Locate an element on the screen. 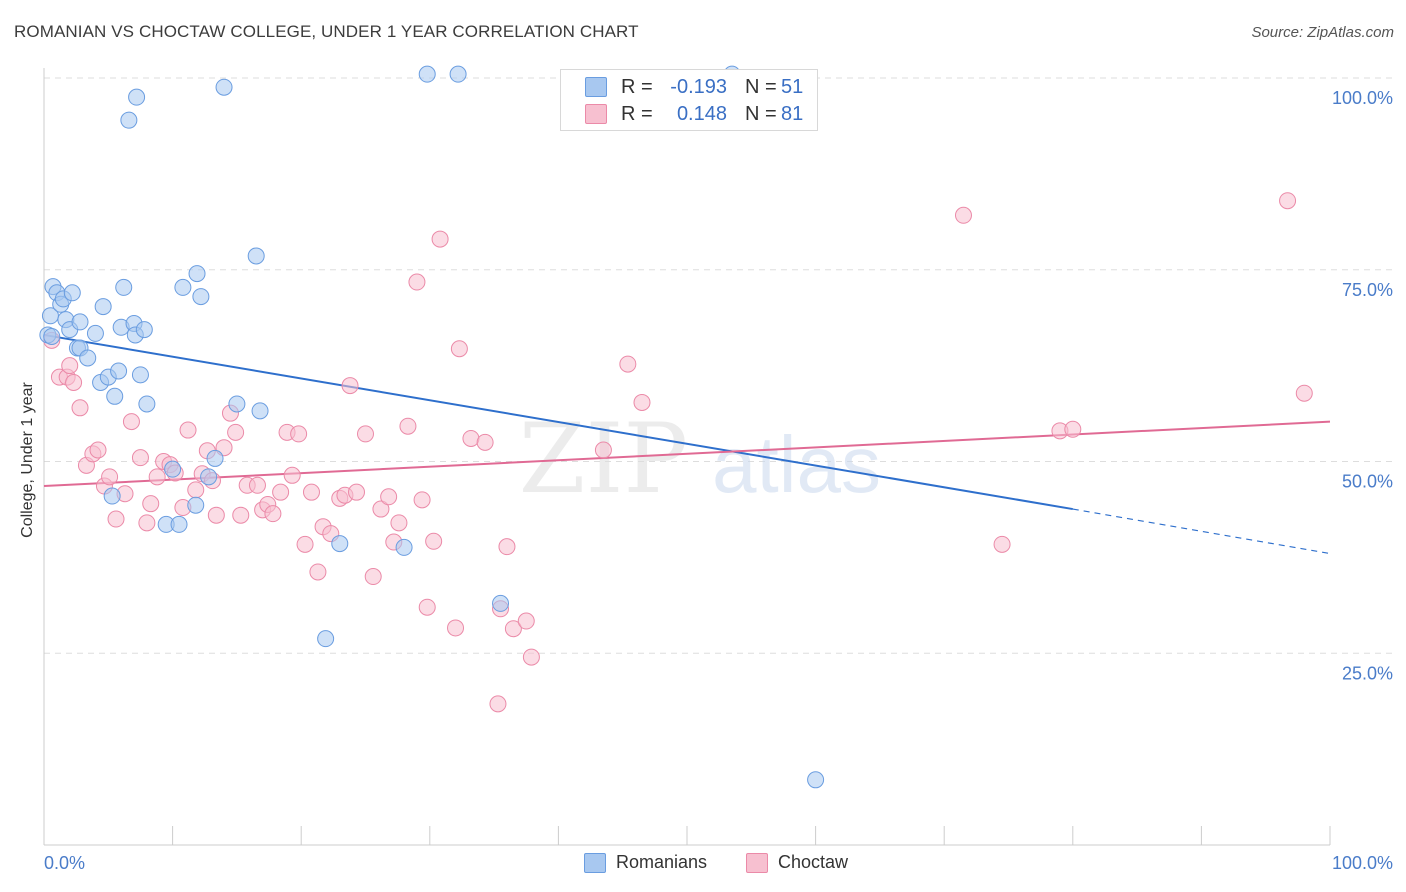 The image size is (1406, 892). legend-item-choctaw: Choctaw is located at coordinates (797, 862).